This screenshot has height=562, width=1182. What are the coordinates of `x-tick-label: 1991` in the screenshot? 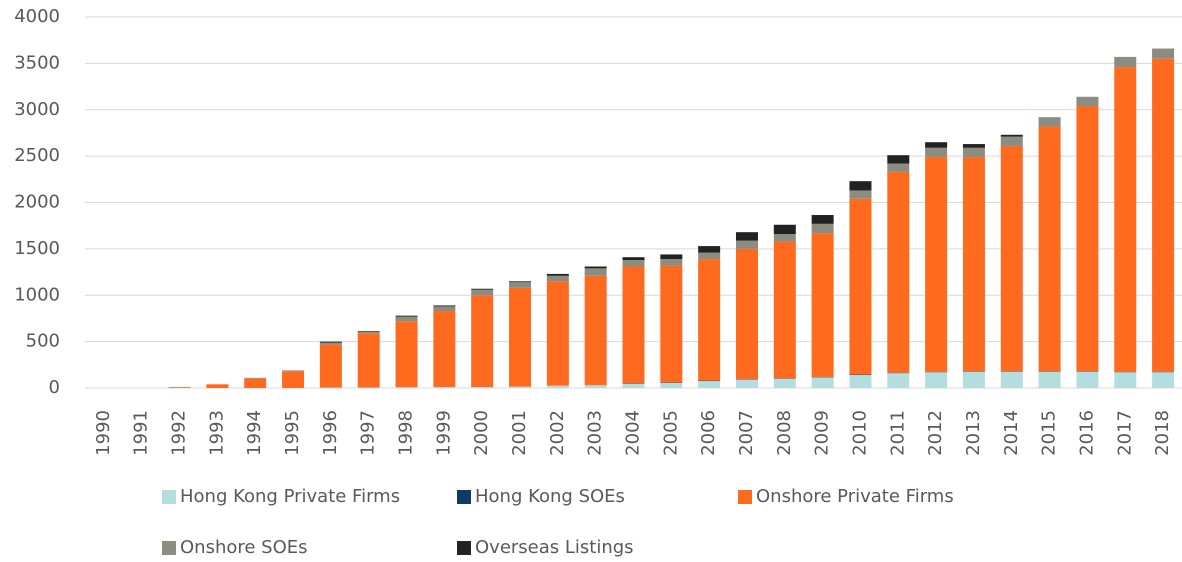 It's located at (141, 433).